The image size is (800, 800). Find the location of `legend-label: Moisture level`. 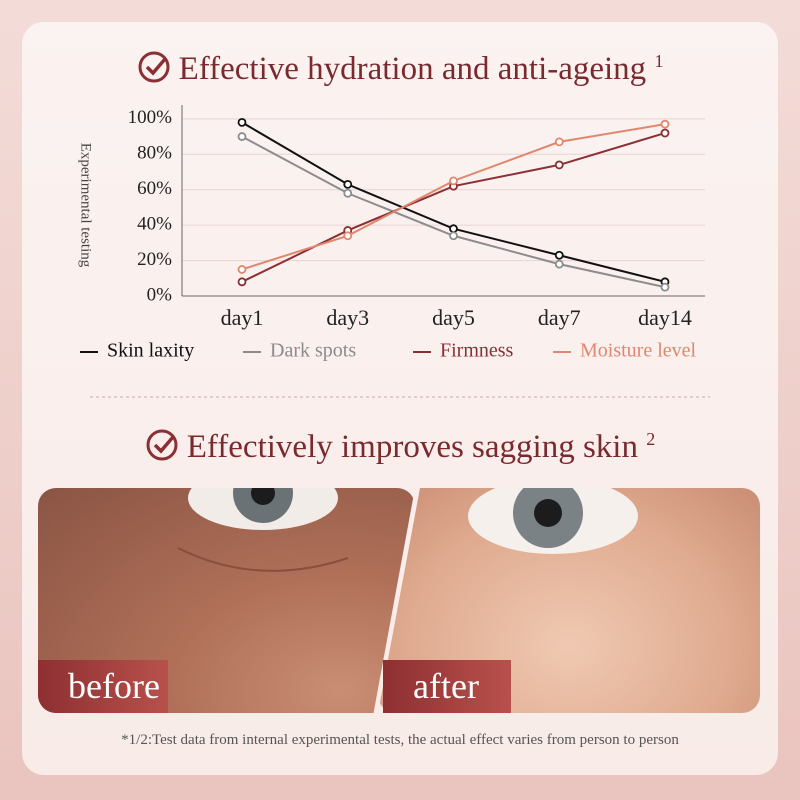

legend-label: Moisture level is located at coordinates (638, 351).